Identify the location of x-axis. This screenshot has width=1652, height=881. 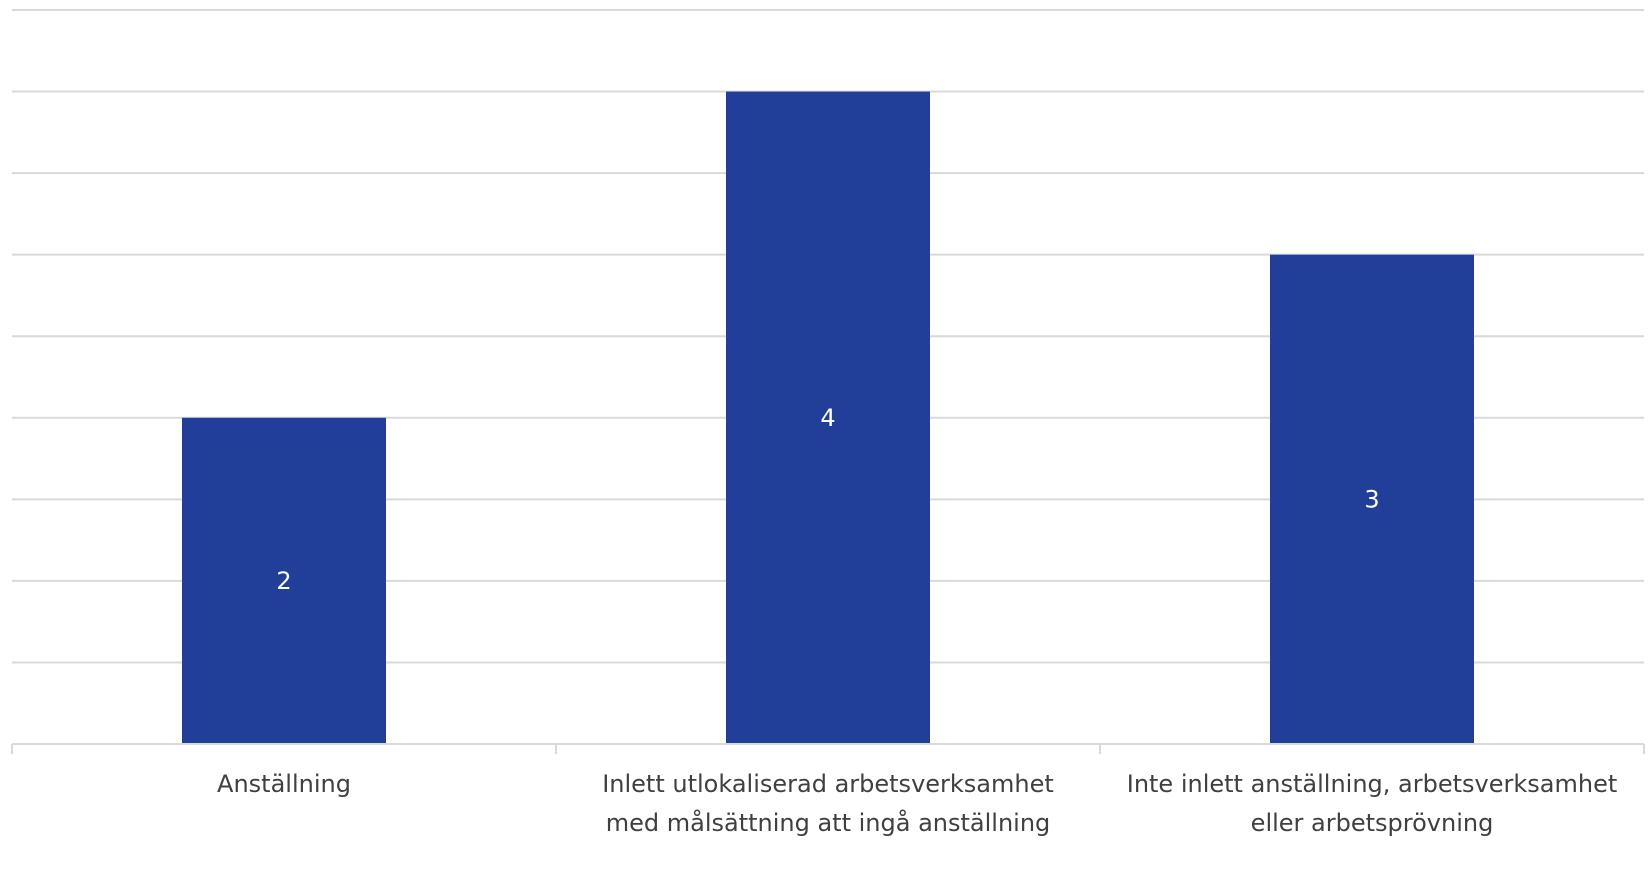
(828, 748).